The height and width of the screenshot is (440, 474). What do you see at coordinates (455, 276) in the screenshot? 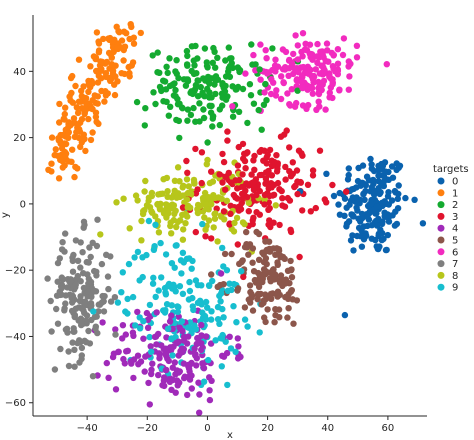
I see `legend-label-8: 8` at bounding box center [455, 276].